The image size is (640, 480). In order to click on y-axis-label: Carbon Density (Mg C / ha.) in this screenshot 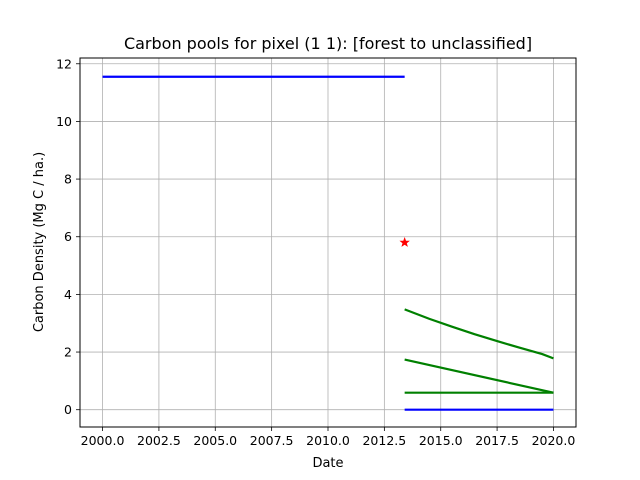, I will do `click(39, 242)`.